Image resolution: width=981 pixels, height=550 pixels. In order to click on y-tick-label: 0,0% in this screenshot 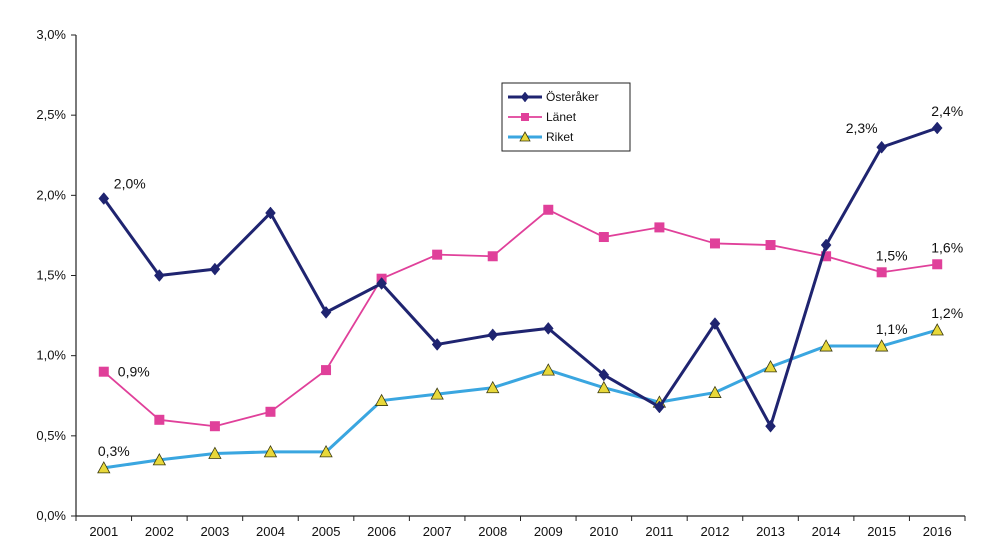, I will do `click(51, 515)`.